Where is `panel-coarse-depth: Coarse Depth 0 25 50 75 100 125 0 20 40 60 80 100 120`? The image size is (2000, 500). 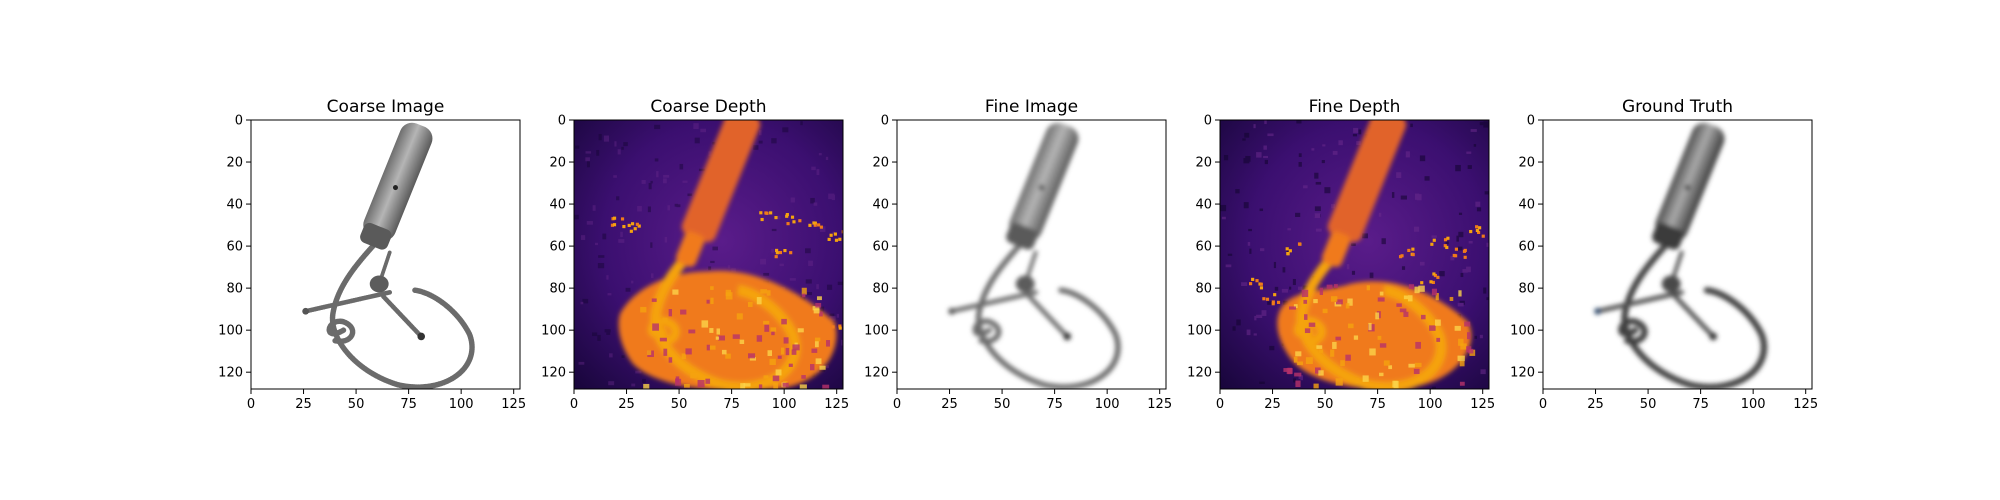
panel-coarse-depth: Coarse Depth 0 25 50 75 100 125 0 20 40 60 80 100 120 is located at coordinates (695, 254).